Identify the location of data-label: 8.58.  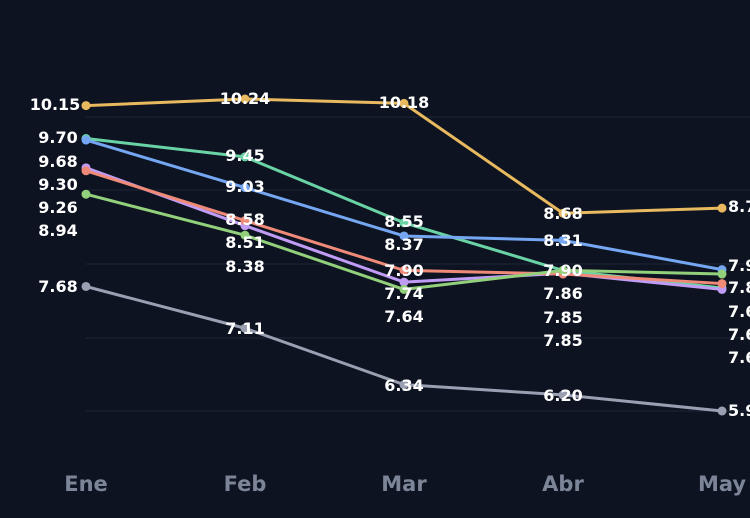
(244, 219).